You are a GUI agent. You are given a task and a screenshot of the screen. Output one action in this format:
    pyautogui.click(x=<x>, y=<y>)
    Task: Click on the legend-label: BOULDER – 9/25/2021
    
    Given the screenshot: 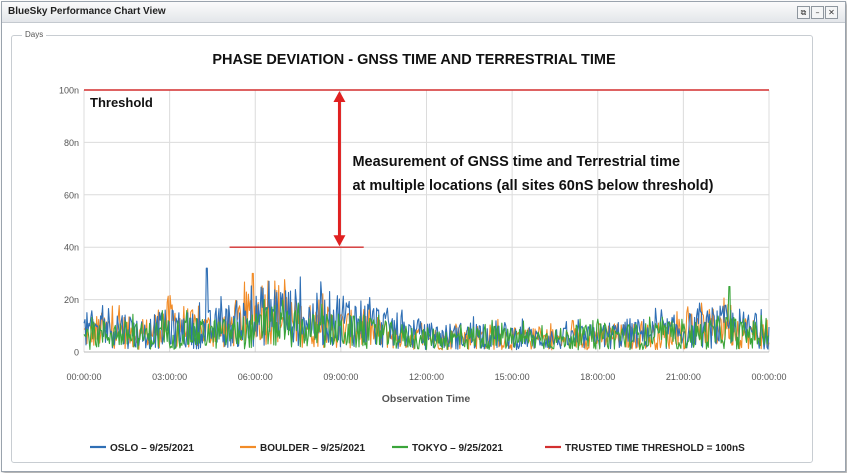 What is the action you would take?
    pyautogui.click(x=312, y=448)
    